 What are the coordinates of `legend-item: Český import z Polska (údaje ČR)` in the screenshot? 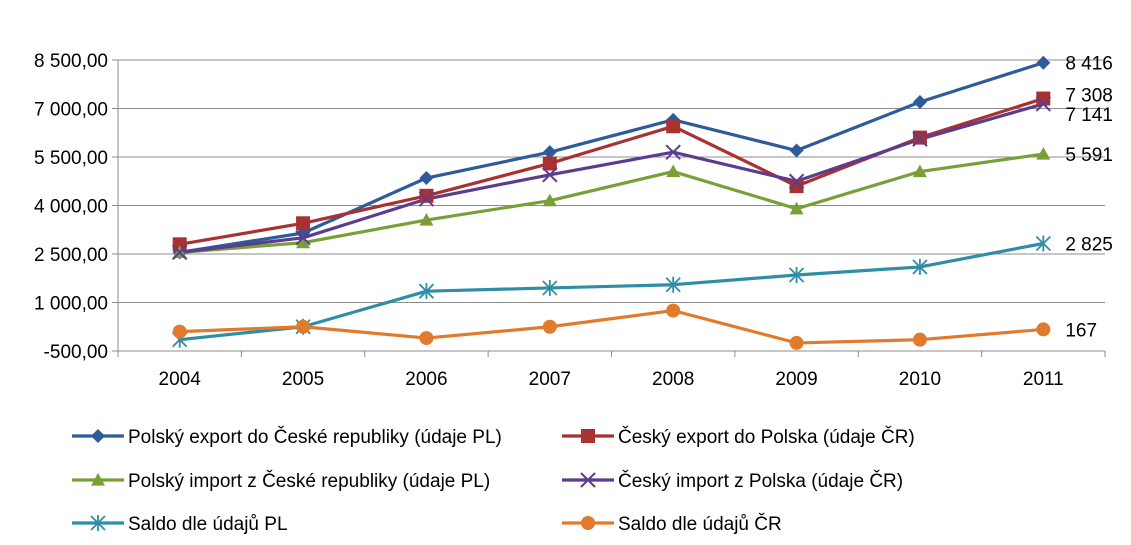 It's located at (732, 481).